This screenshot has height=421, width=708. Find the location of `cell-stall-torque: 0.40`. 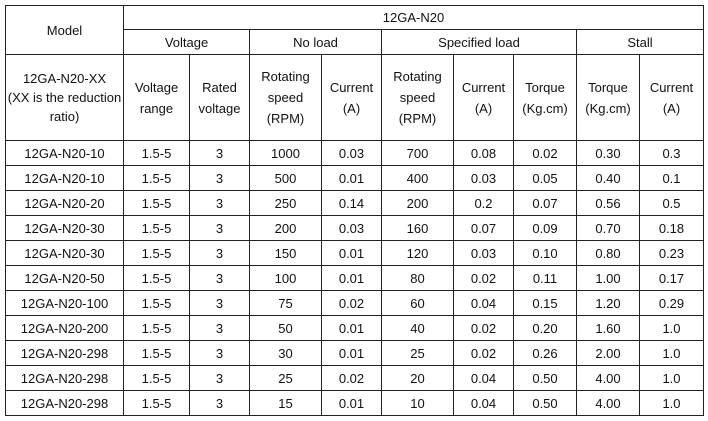

cell-stall-torque: 0.40 is located at coordinates (608, 178).